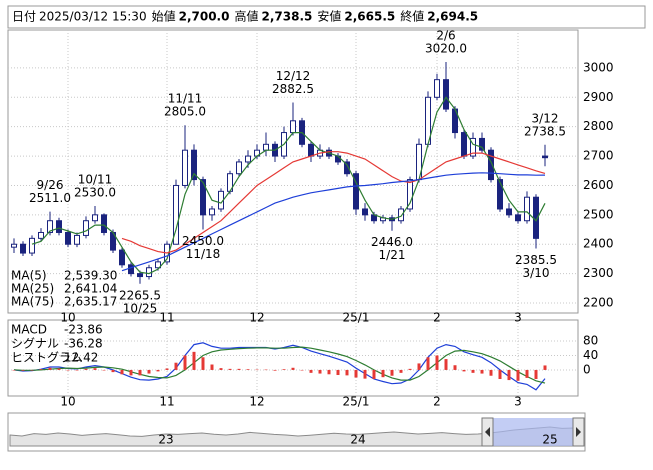  Describe the element at coordinates (549, 440) in the screenshot. I see `navigator-label: 25` at that location.